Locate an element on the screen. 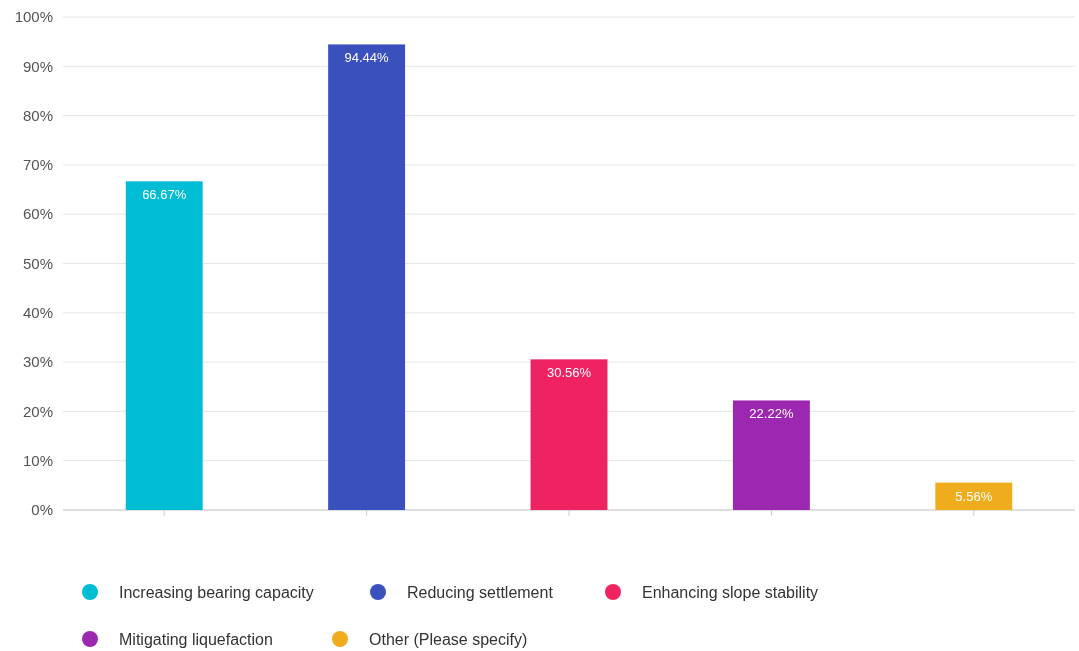  legend-label: Mitigating liquefaction is located at coordinates (196, 639).